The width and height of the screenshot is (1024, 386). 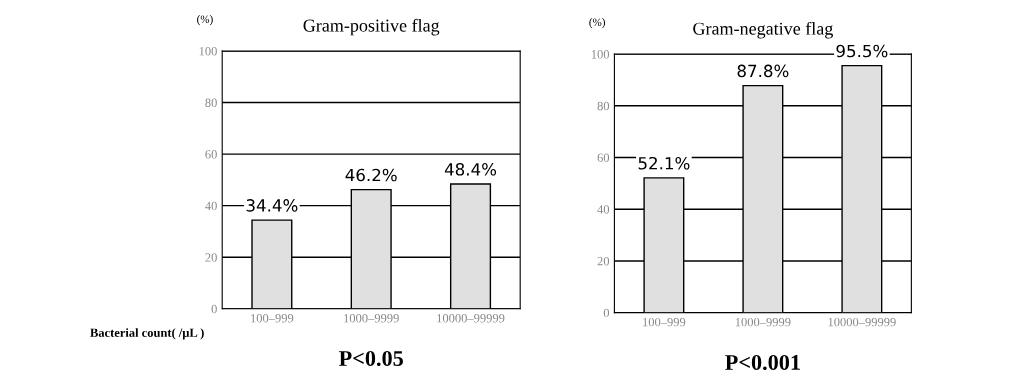 I want to click on data-label: 48.4%, so click(x=470, y=169).